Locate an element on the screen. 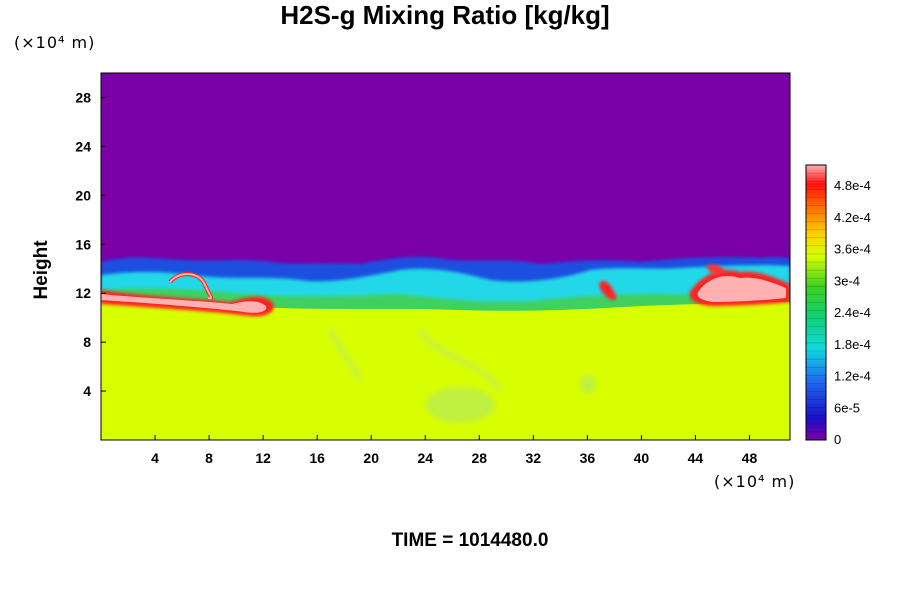 Image resolution: width=900 pixels, height=600 pixels. colorbar-tick-label-5: 3e-4 is located at coordinates (847, 280).